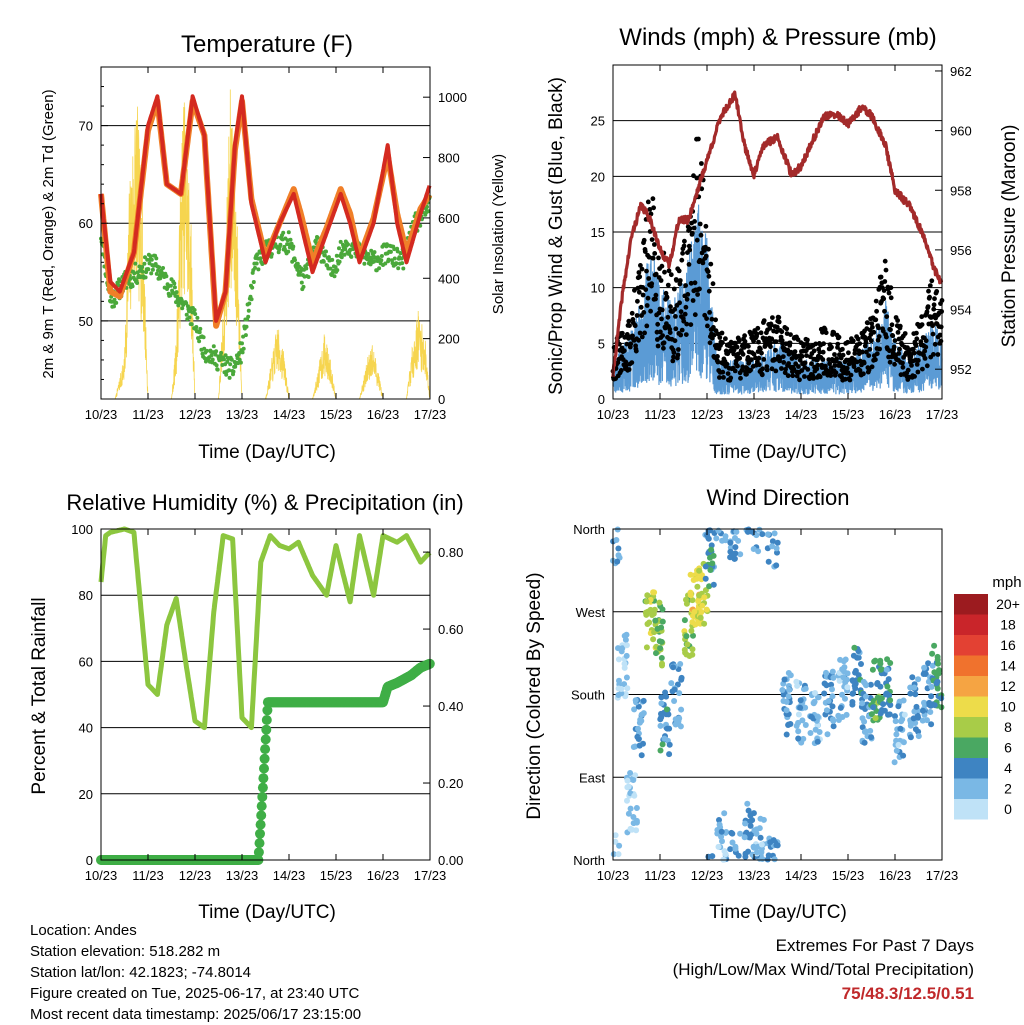 This screenshot has width=1024, height=1025. I want to click on x-tick-label: 12/23, so click(707, 414).